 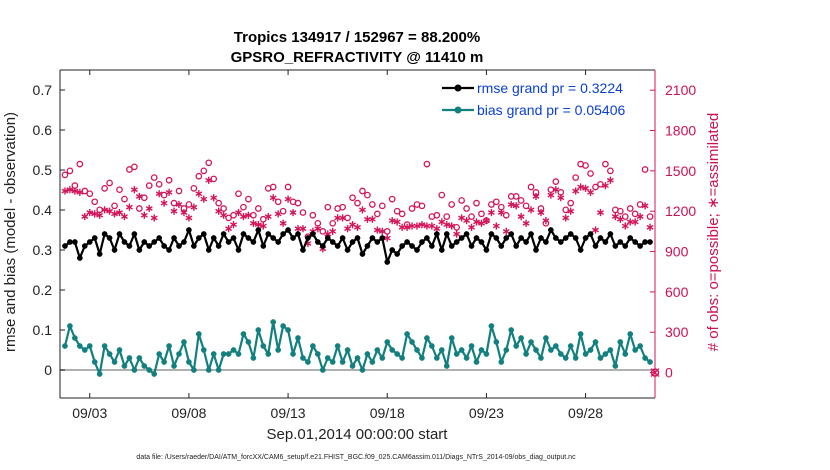 I want to click on x-tick-label: 09/08, so click(x=188, y=413).